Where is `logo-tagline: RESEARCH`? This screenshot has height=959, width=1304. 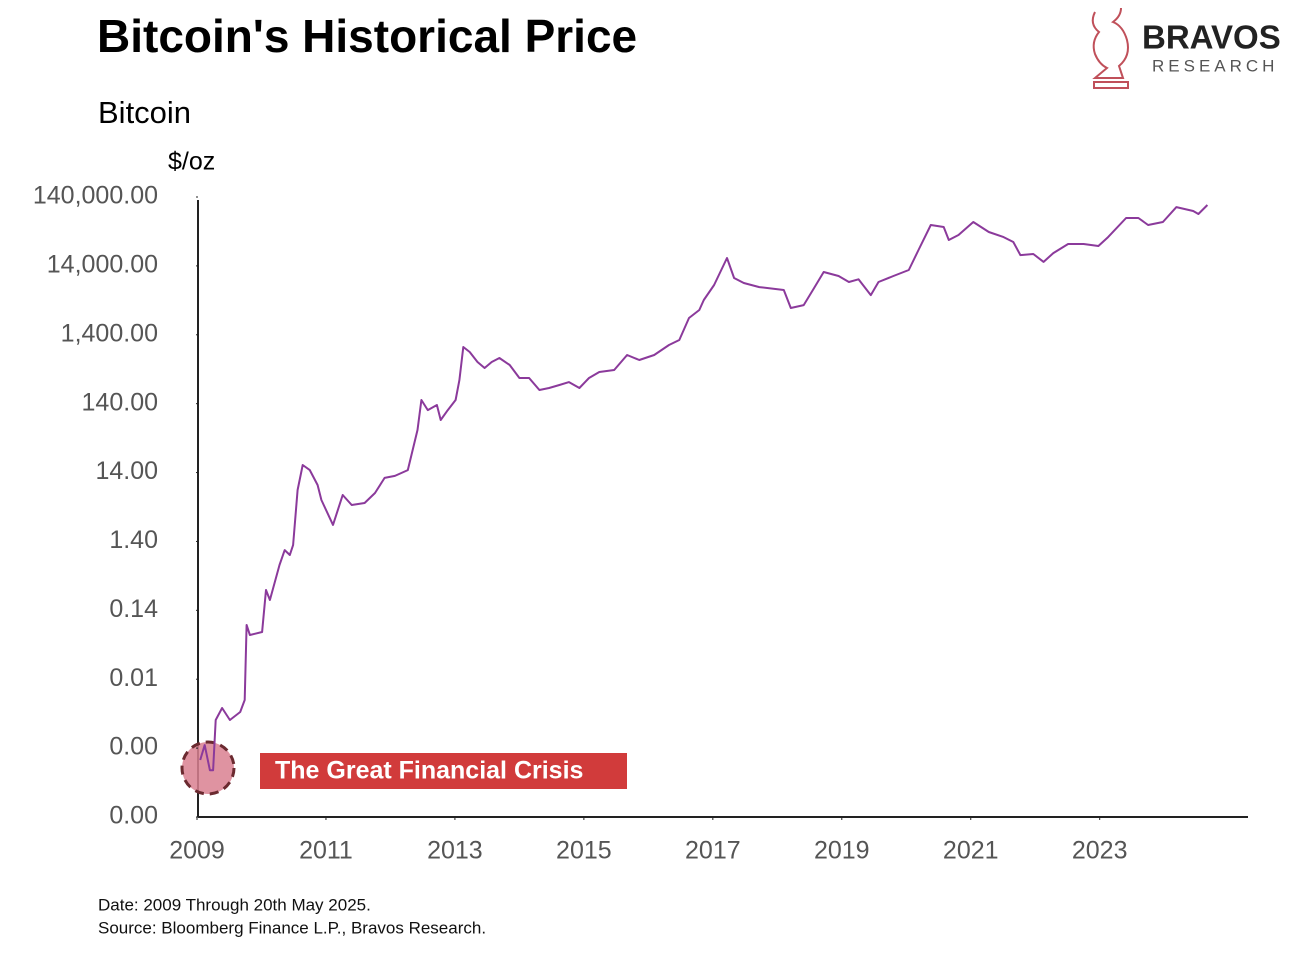 logo-tagline: RESEARCH is located at coordinates (1215, 65).